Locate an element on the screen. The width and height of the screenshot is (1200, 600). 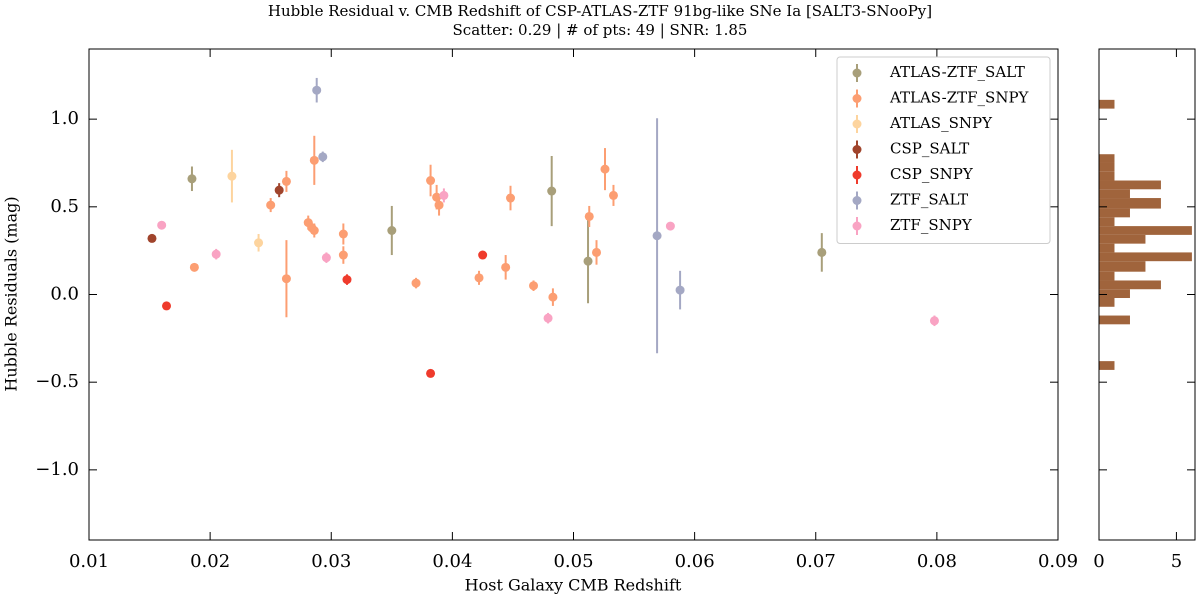
legend-label: ZTF_SNPY is located at coordinates (931, 225).